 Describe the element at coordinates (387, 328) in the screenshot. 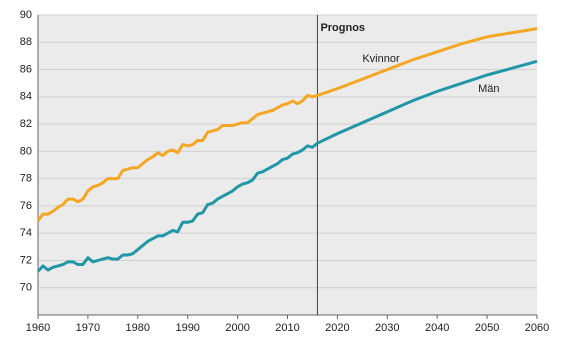

I see `x-tick-label: 2030` at that location.